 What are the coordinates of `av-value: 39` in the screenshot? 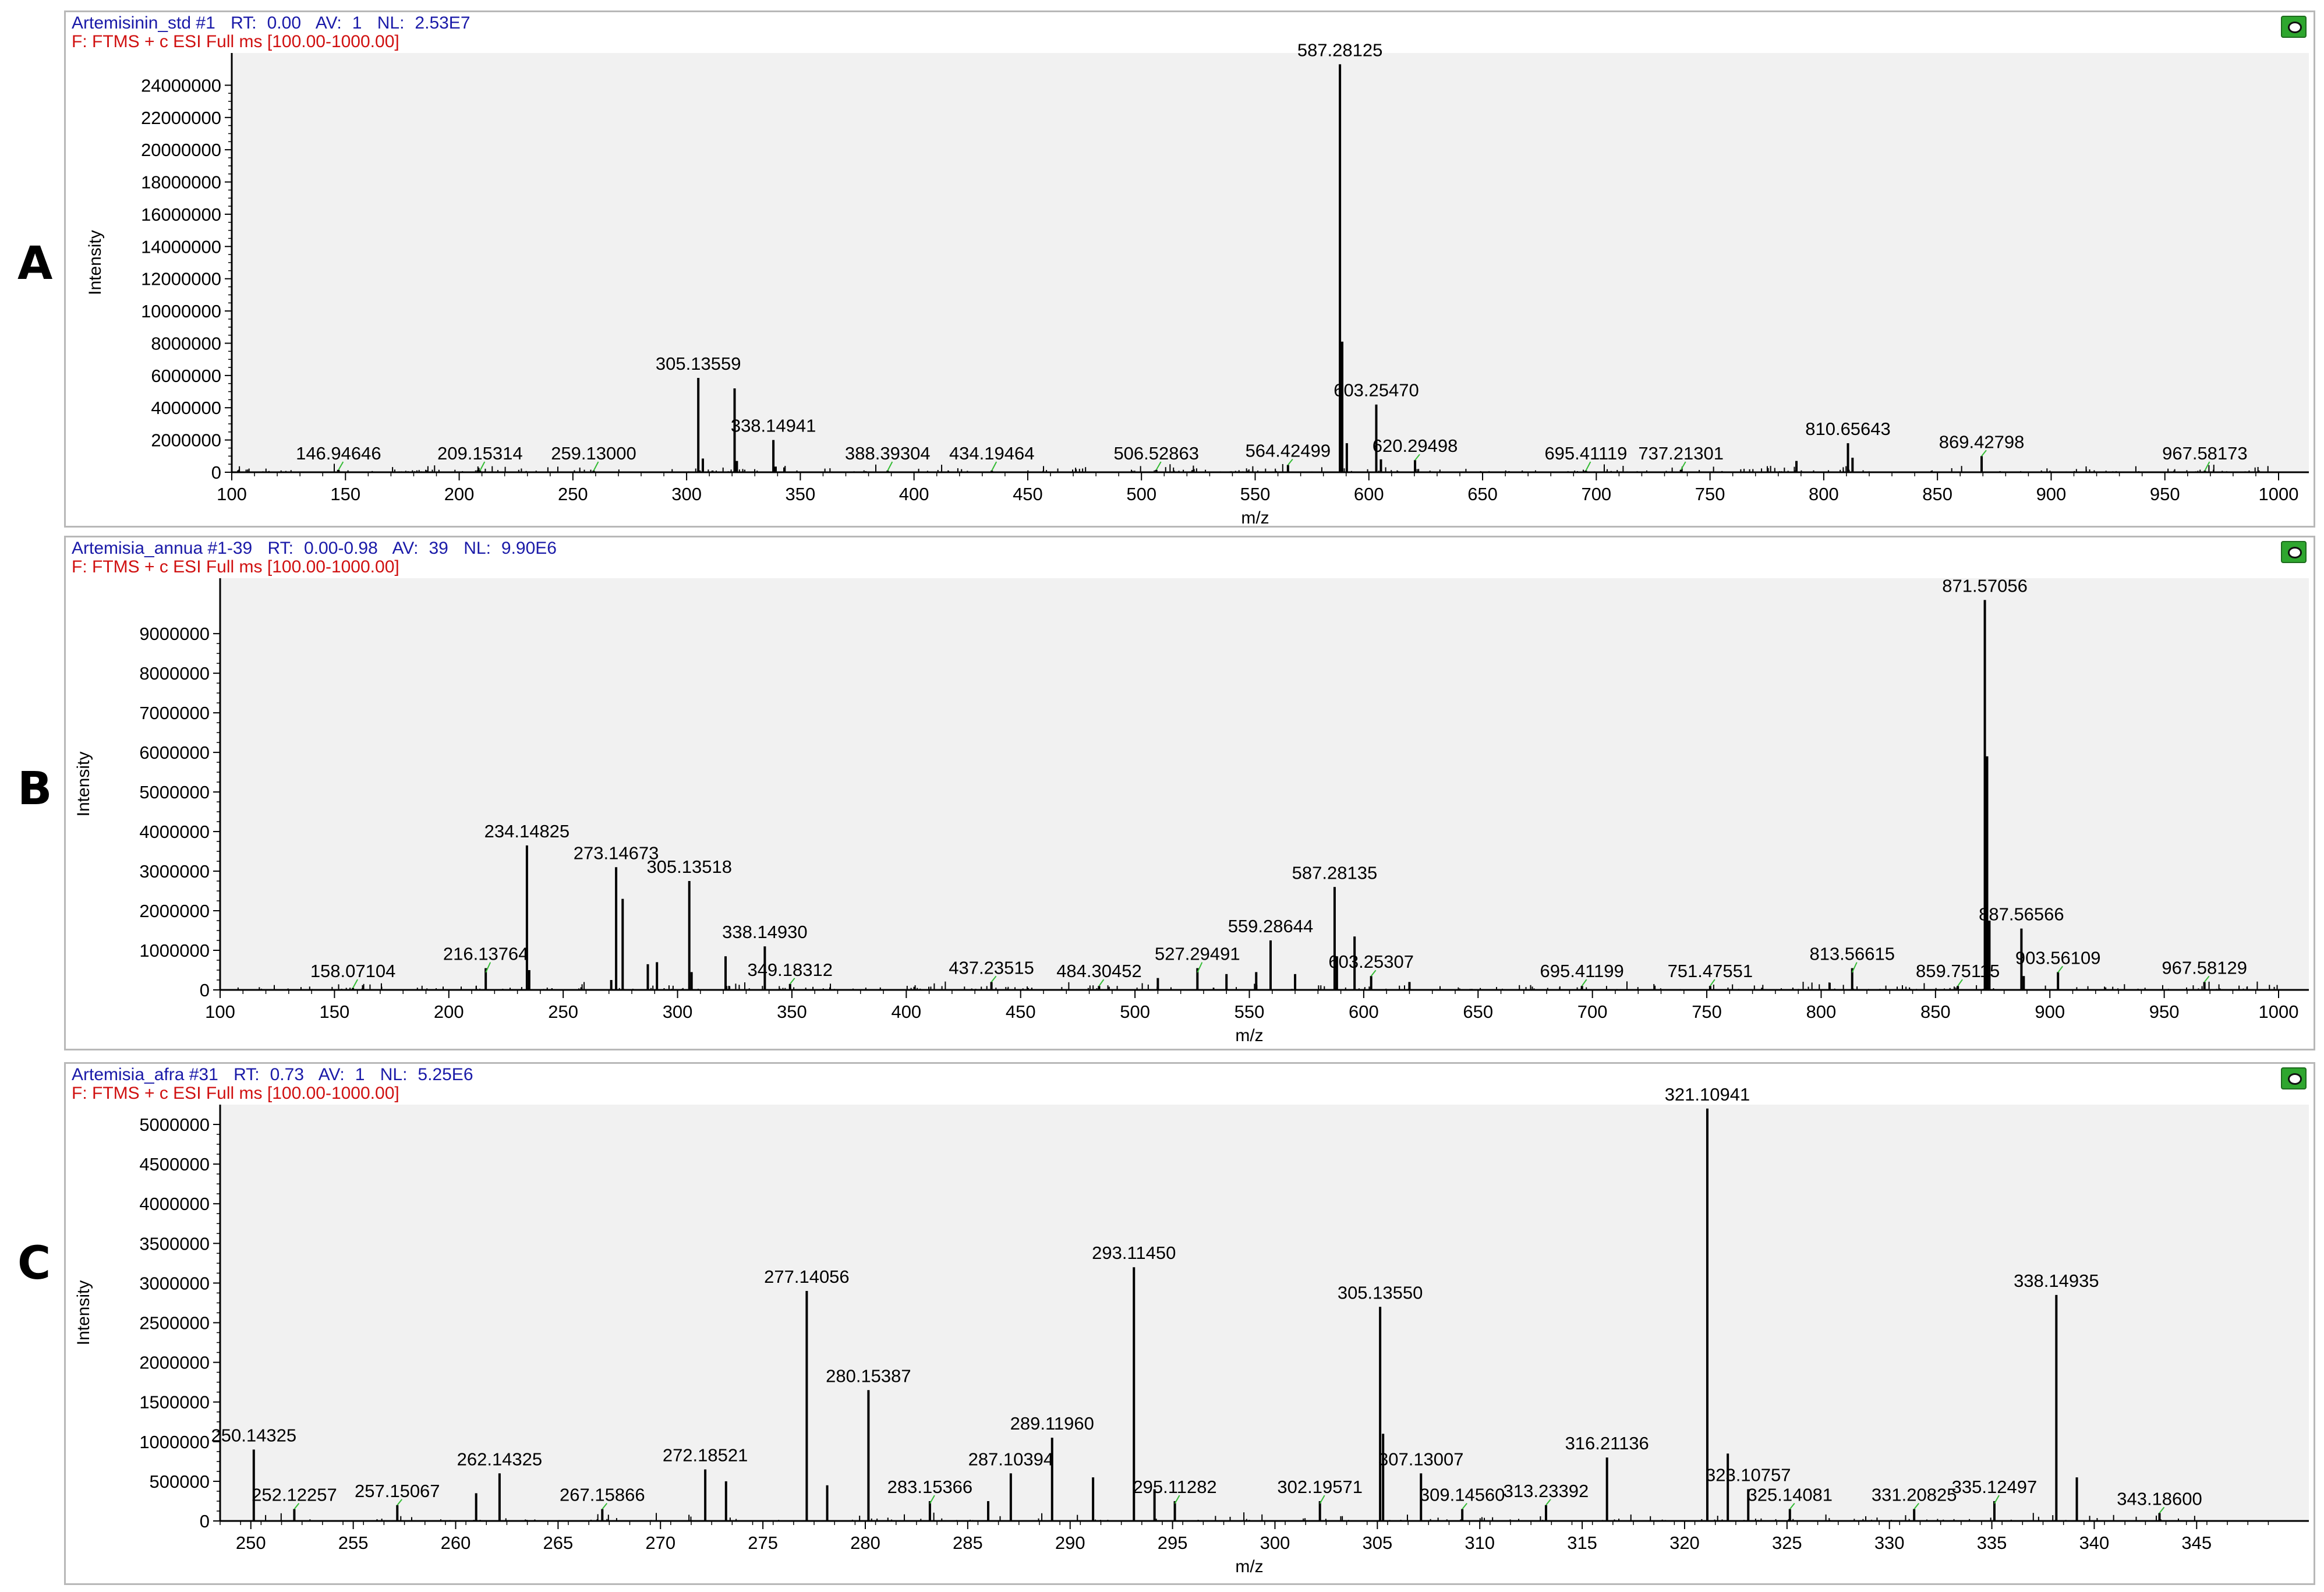 It's located at (438, 548).